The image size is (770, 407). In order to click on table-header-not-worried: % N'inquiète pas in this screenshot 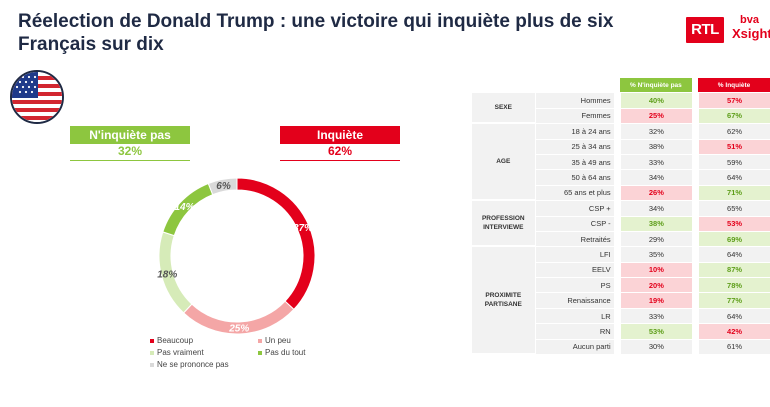, I will do `click(656, 86)`.